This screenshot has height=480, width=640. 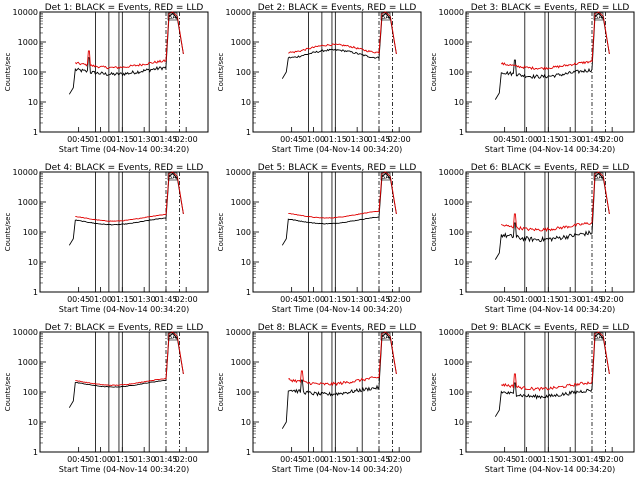 What do you see at coordinates (337, 8) in the screenshot?
I see `panel-title: Det 2: BLACK = Events, RED = LLD` at bounding box center [337, 8].